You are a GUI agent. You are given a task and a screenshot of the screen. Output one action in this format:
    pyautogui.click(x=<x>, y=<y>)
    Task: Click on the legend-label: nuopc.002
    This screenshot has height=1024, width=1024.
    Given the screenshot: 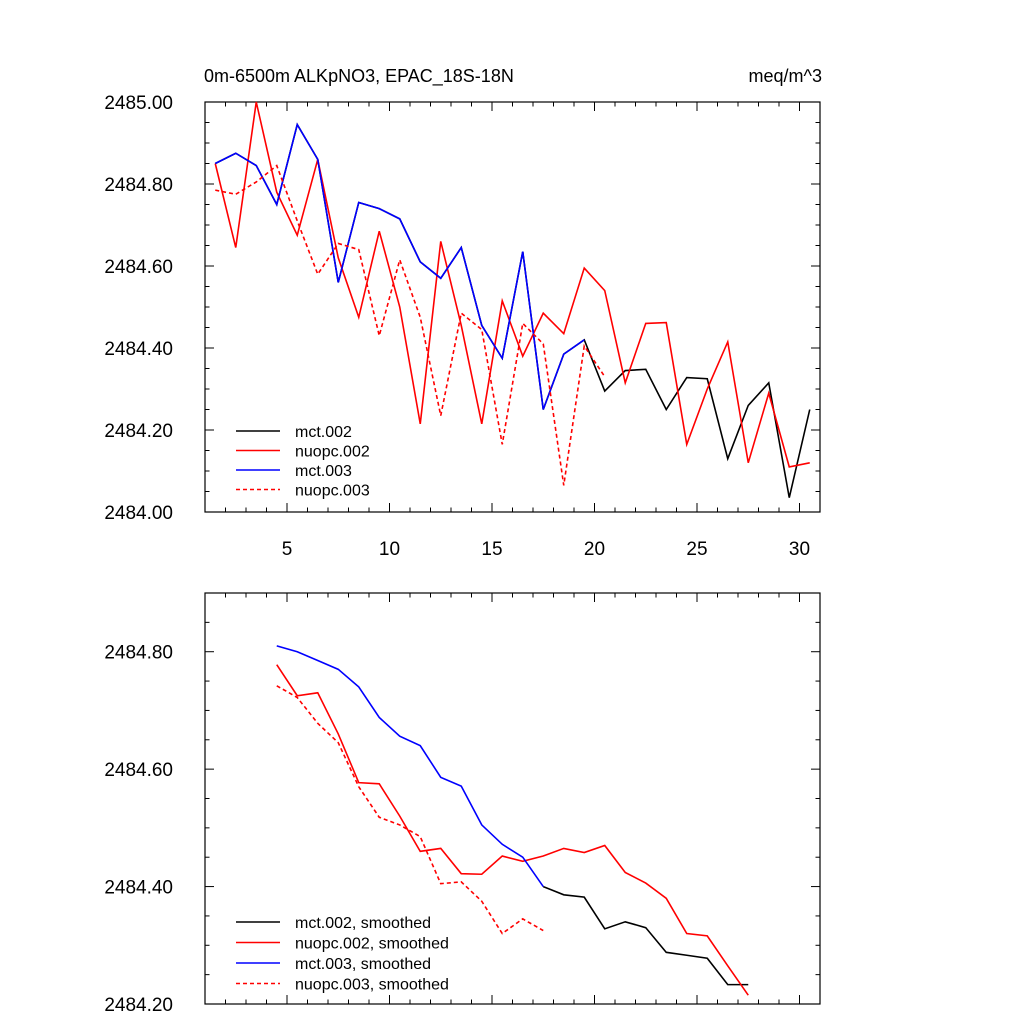 What is the action you would take?
    pyautogui.click(x=332, y=452)
    